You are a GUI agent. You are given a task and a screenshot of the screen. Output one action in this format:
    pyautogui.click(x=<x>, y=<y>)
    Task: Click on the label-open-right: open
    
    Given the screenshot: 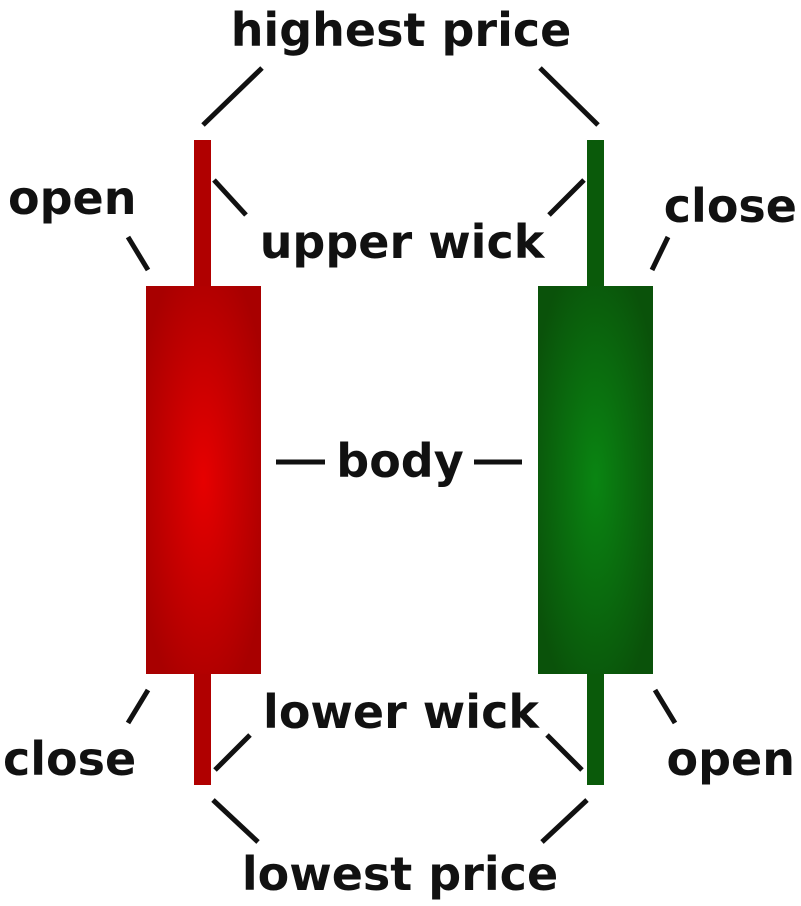 What is the action you would take?
    pyautogui.click(x=731, y=759)
    